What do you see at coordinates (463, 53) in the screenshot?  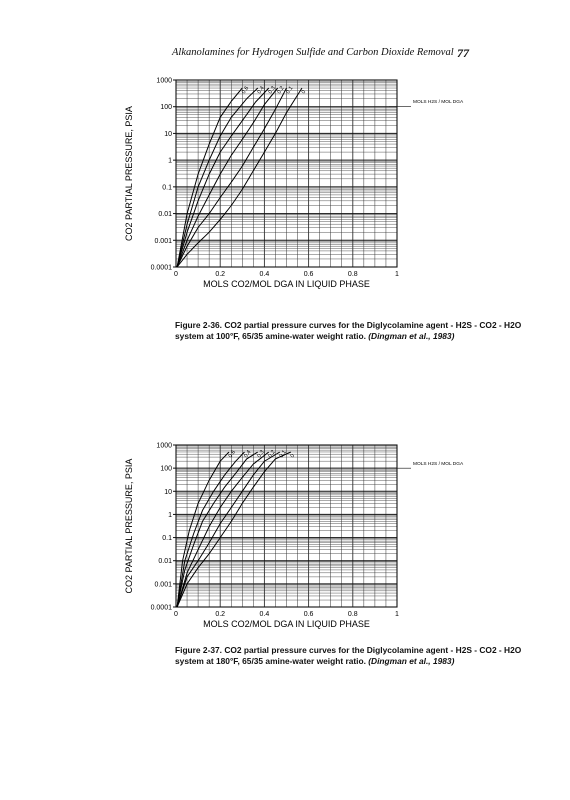 I see `page-number: 77` at bounding box center [463, 53].